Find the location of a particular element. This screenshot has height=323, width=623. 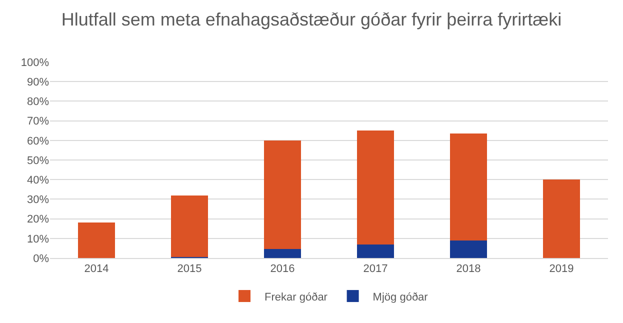

y-tick-label: 10% is located at coordinates (38, 239).